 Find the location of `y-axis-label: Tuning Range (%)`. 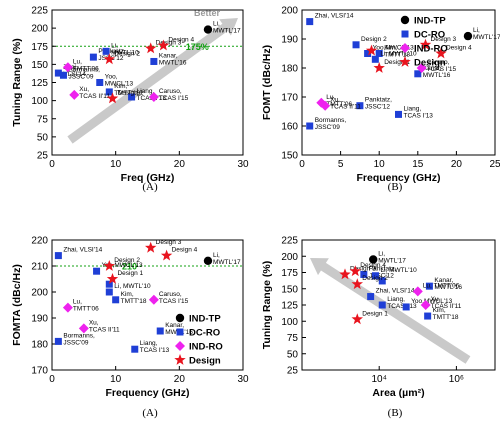

y-axis-label: Tuning Range (%) is located at coordinates (17, 82).